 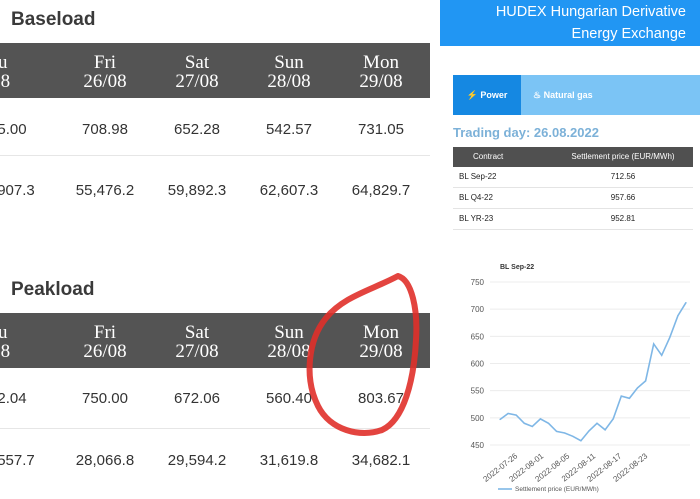 What do you see at coordinates (526, 132) in the screenshot?
I see `trading-day-label: Trading day: 26.08.2022` at bounding box center [526, 132].